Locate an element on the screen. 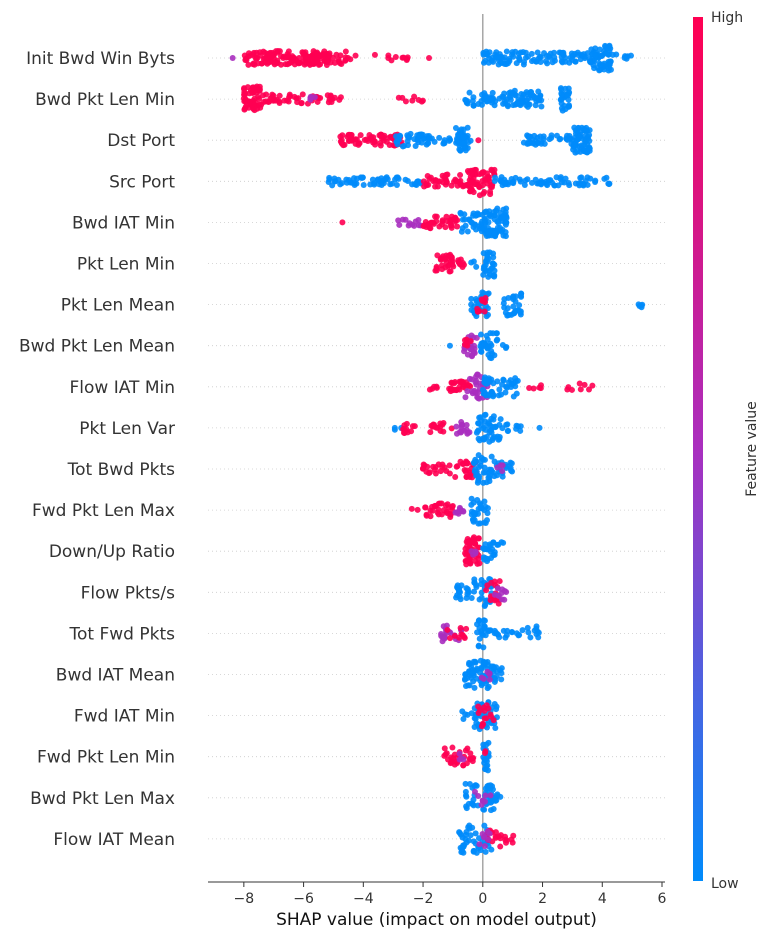 The width and height of the screenshot is (770, 940). feature-label: Tot Fwd Pkts is located at coordinates (122, 634).